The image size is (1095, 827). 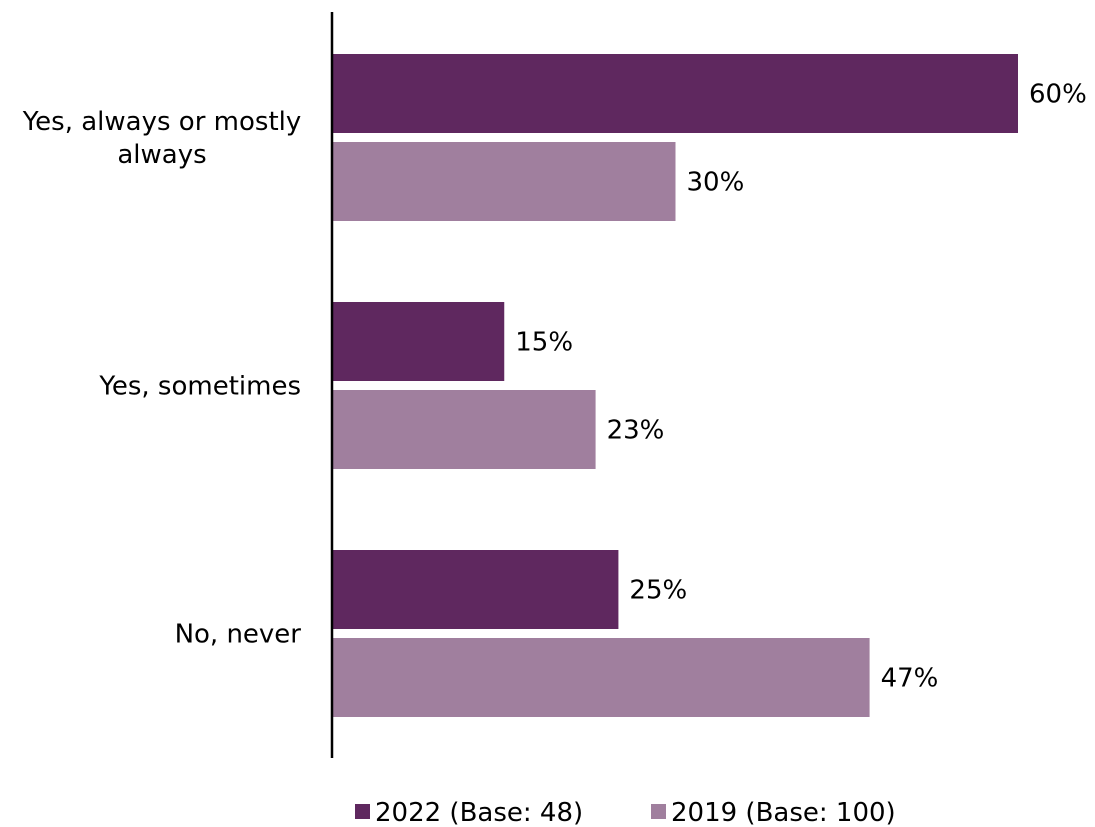 I want to click on bar-cat1-series0, so click(x=419, y=341).